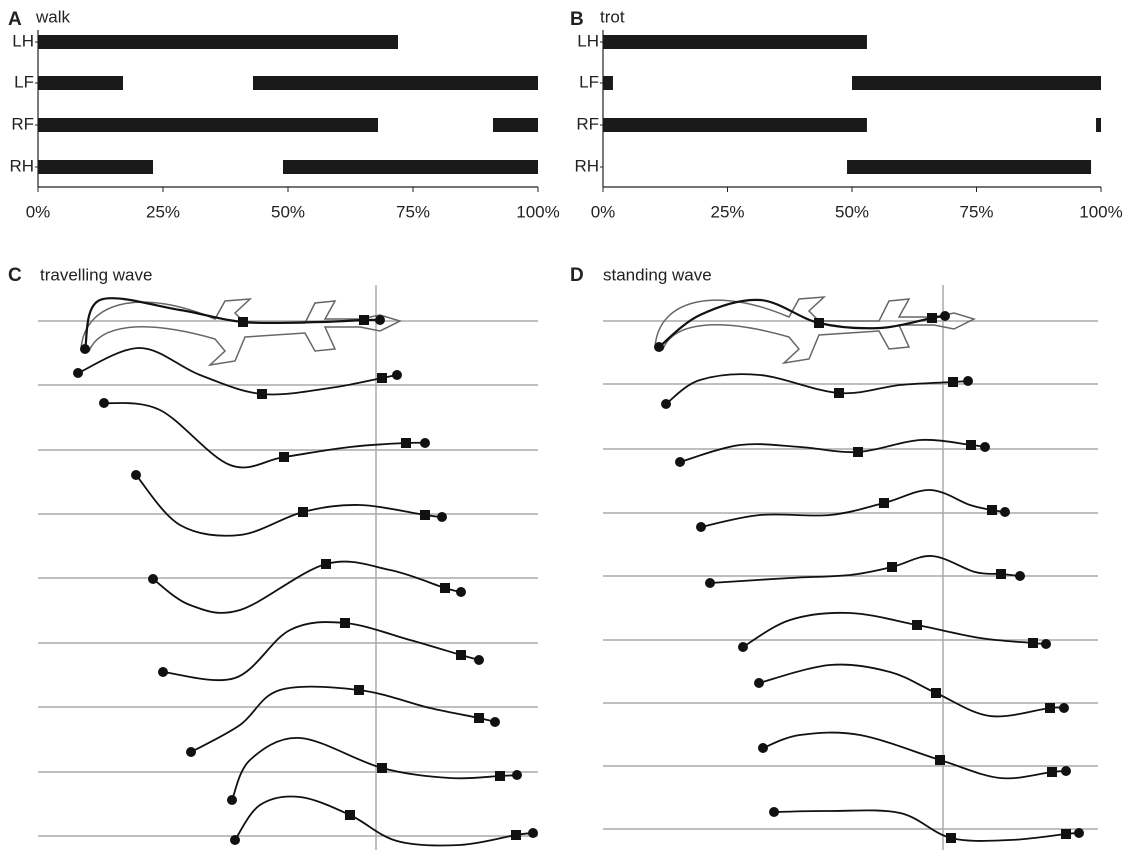 Image resolution: width=1138 pixels, height=850 pixels. What do you see at coordinates (612, 16) in the screenshot?
I see `panel-title: trot` at bounding box center [612, 16].